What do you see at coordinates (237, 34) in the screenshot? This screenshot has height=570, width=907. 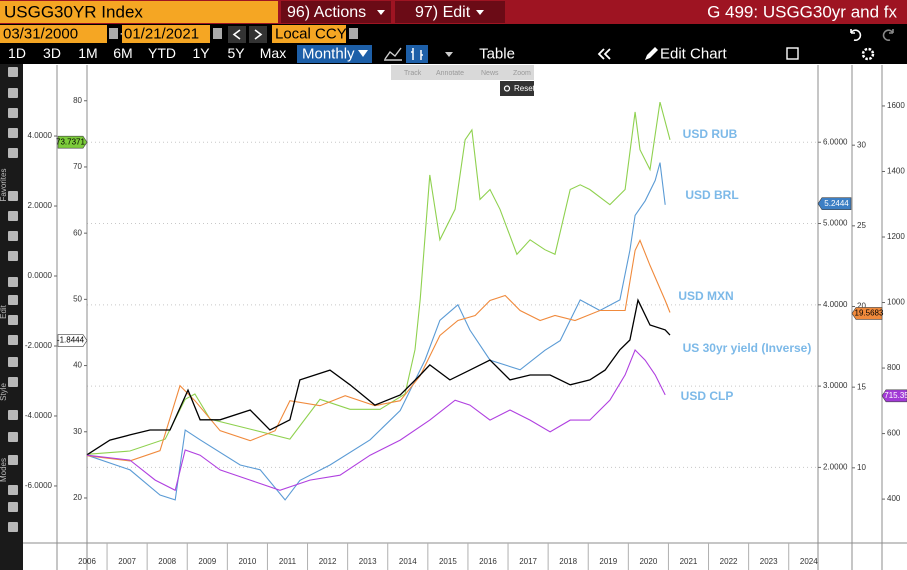 I see `prev-button` at bounding box center [237, 34].